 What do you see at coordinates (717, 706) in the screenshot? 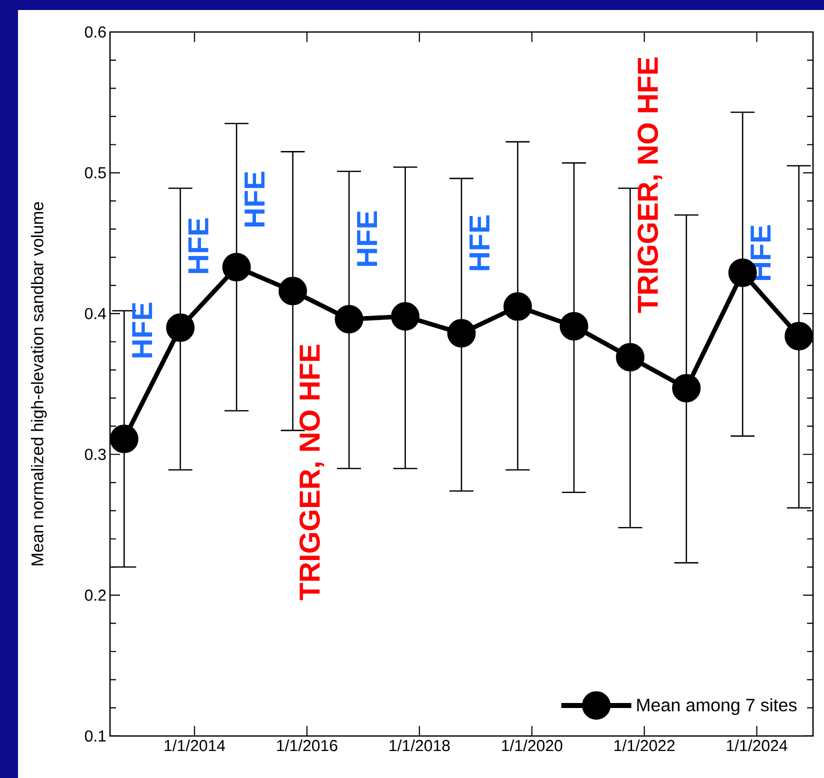
I see `legend-label: Mean among 7 sites` at bounding box center [717, 706].